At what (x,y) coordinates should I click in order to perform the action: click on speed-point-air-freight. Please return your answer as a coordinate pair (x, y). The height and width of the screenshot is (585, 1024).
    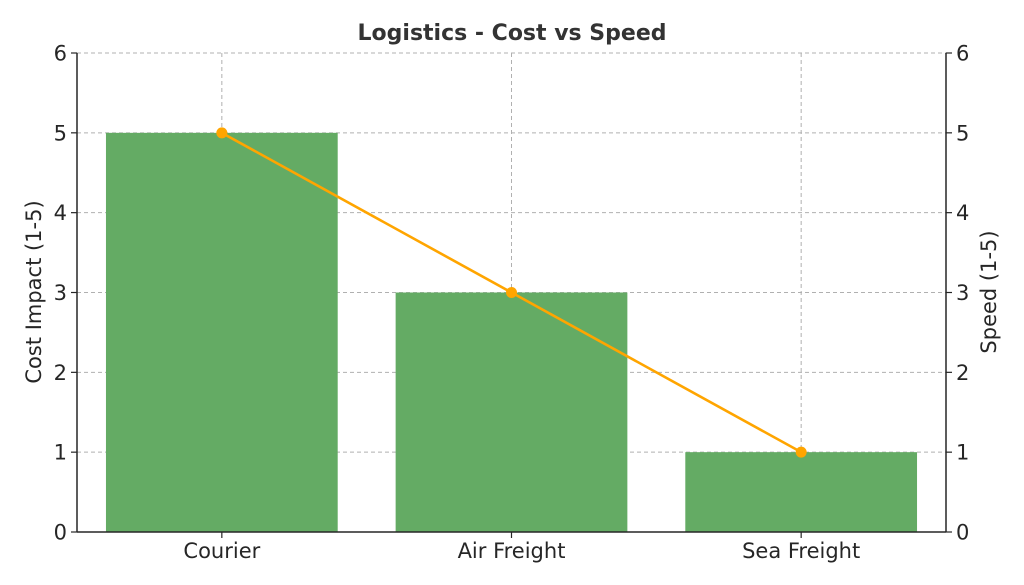
    Looking at the image, I should click on (511, 292).